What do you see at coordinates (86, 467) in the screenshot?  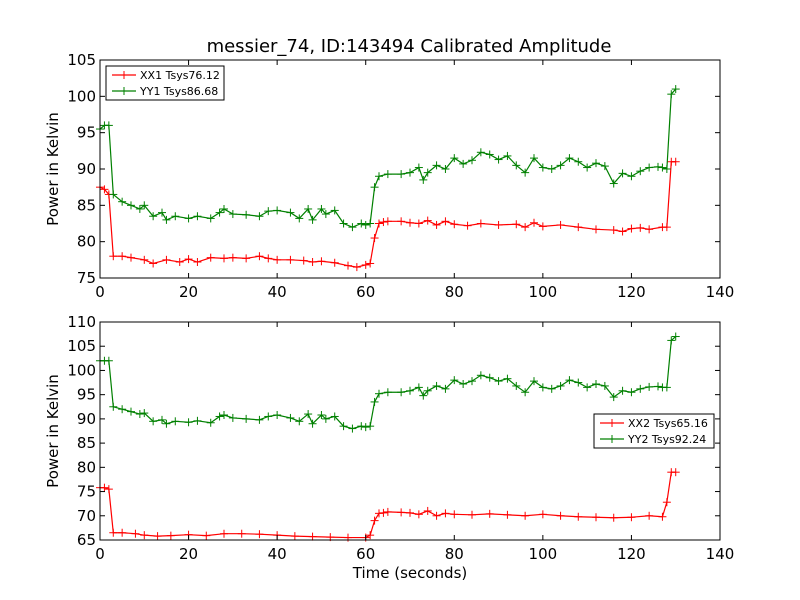 I see `y-tick-label: 80` at bounding box center [86, 467].